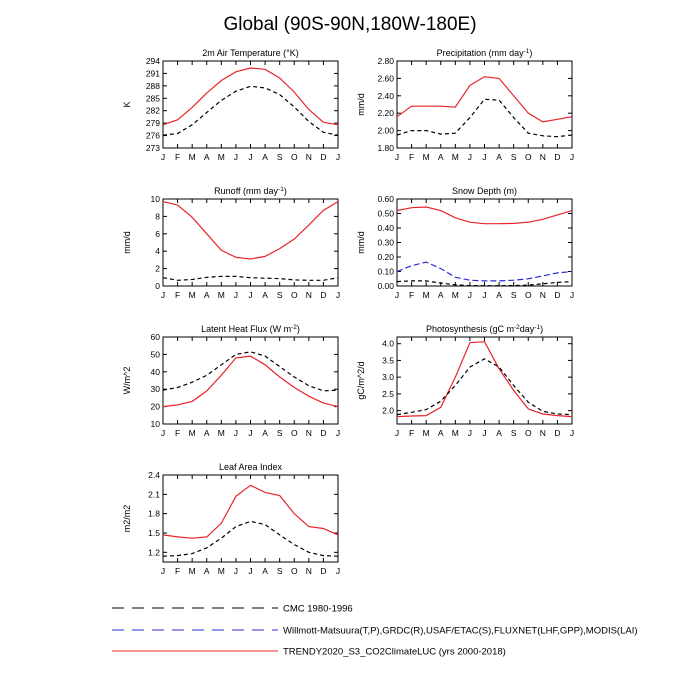 Image resolution: width=700 pixels, height=700 pixels. I want to click on figure-title: Global (90S-90N,180W-180E), so click(349, 24).